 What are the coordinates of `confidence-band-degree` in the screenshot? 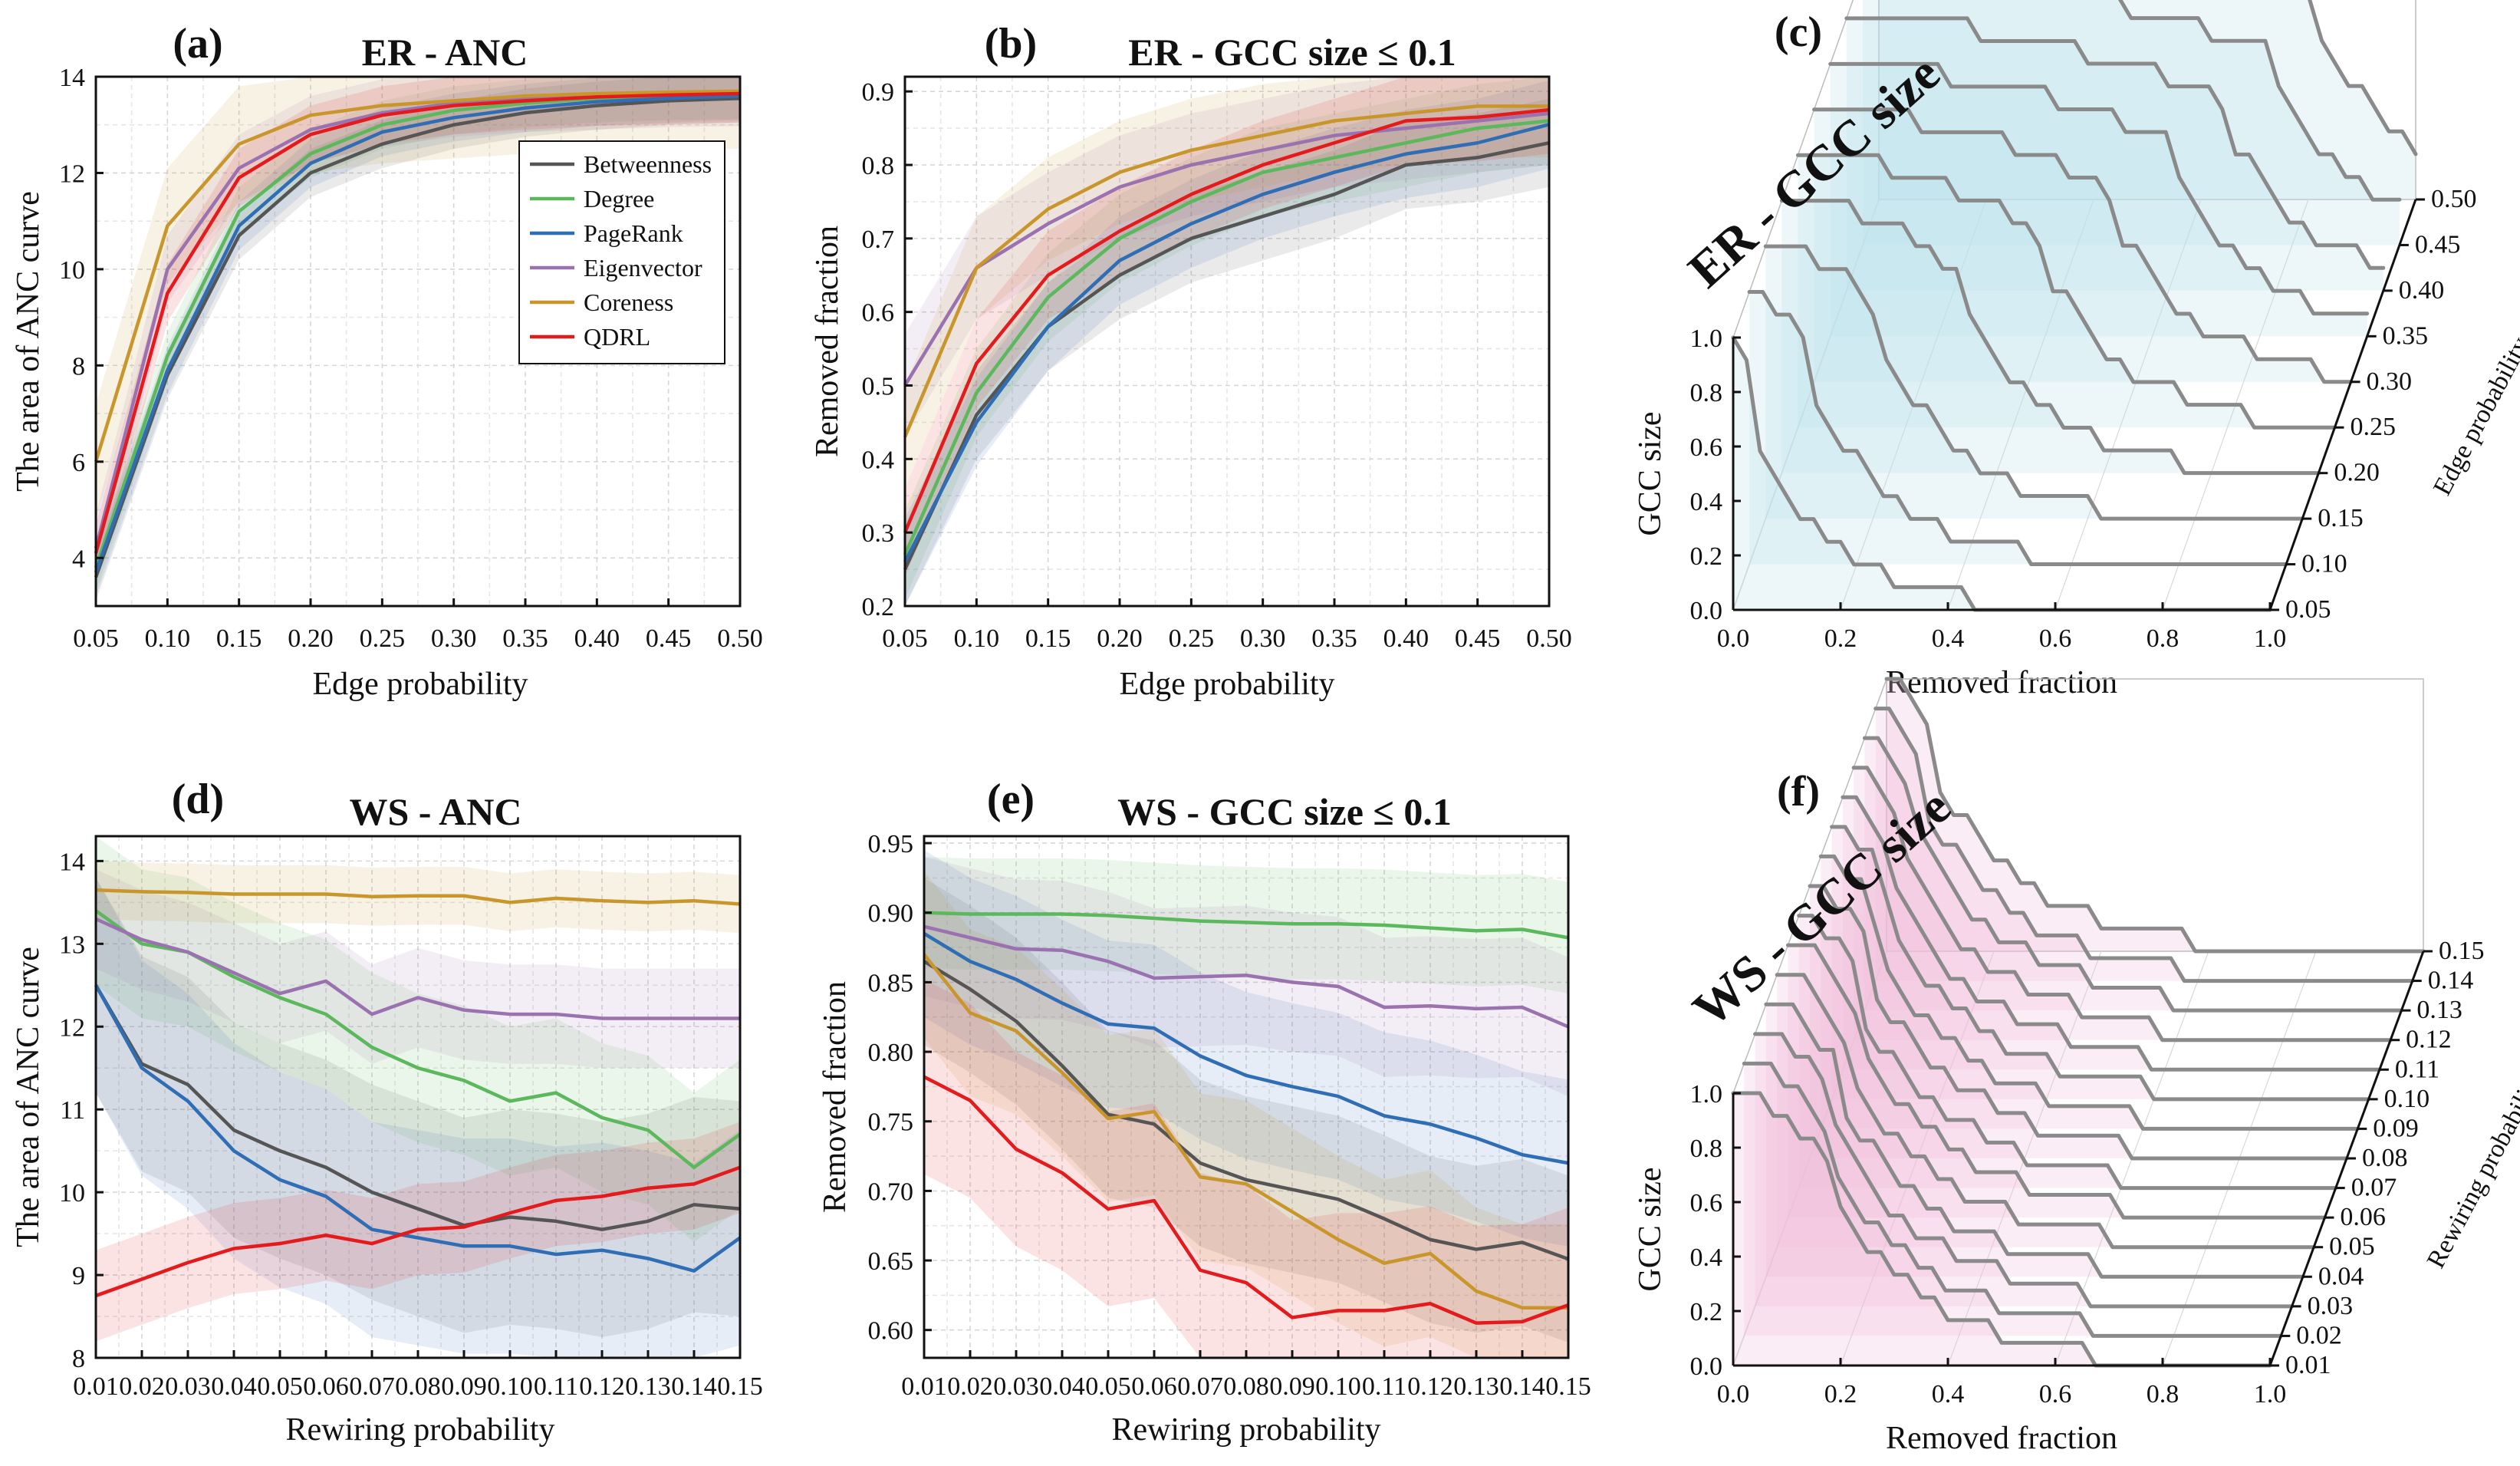 It's located at (1246, 925).